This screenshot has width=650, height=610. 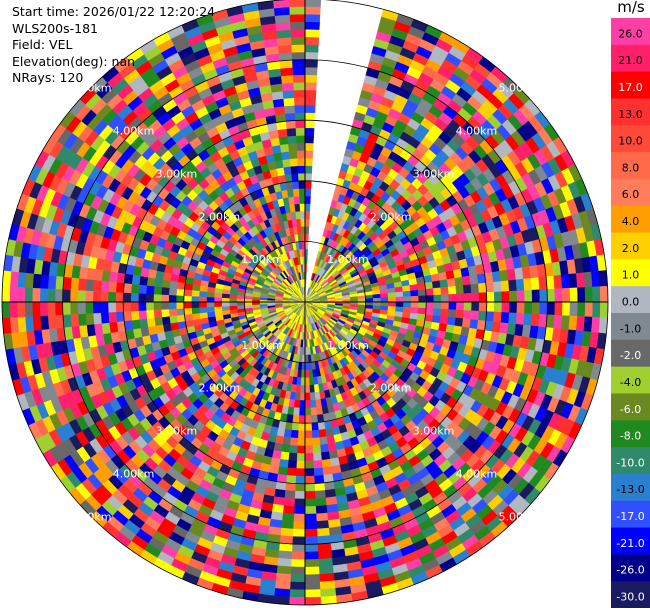 What do you see at coordinates (630, 87) in the screenshot?
I see `colorbar-tick-label: 17.0` at bounding box center [630, 87].